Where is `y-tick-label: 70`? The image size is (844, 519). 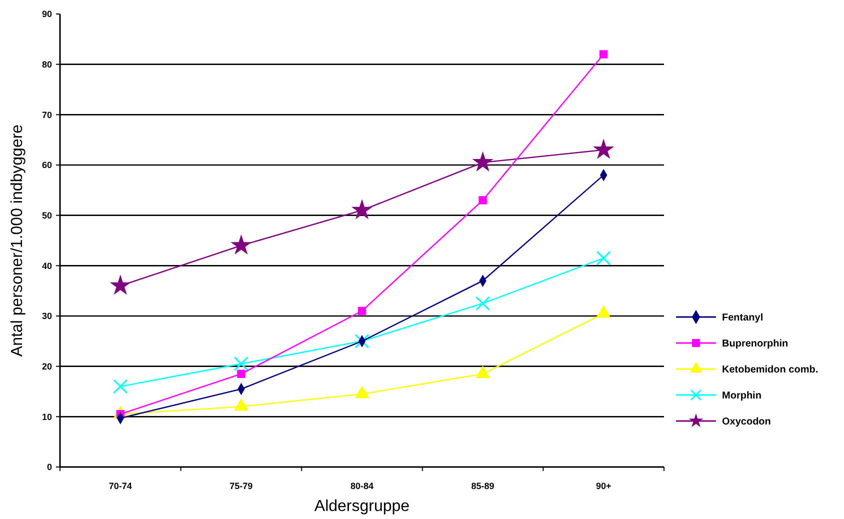 y-tick-label: 70 is located at coordinates (47, 115).